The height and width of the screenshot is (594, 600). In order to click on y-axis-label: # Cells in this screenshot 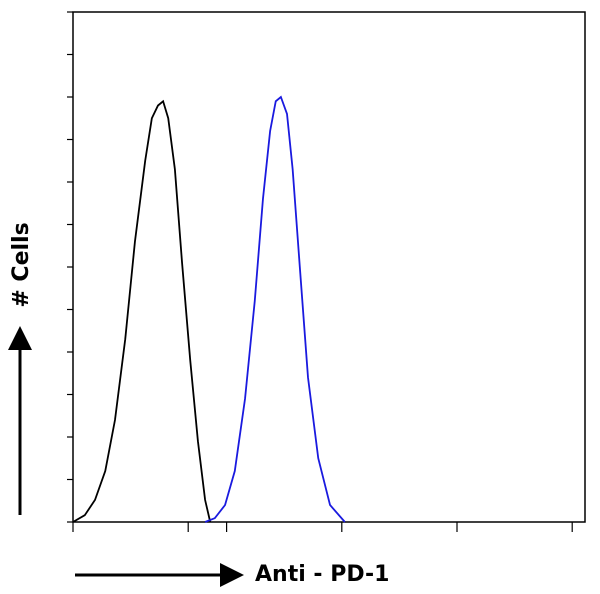, I will do `click(21, 264)`.